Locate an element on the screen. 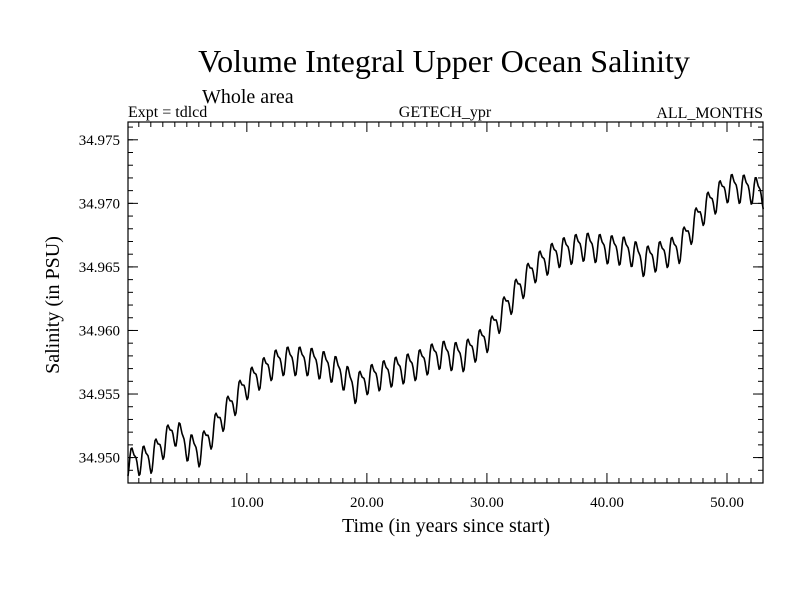 The width and height of the screenshot is (800, 600). y-tick-label: 34.950 is located at coordinates (99, 459).